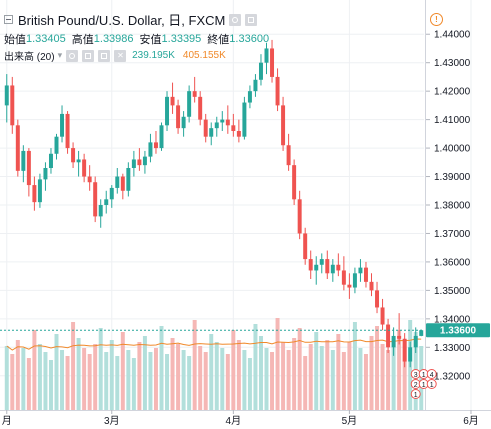 The image size is (491, 429). I want to click on event-marker-label: 1, so click(432, 385).